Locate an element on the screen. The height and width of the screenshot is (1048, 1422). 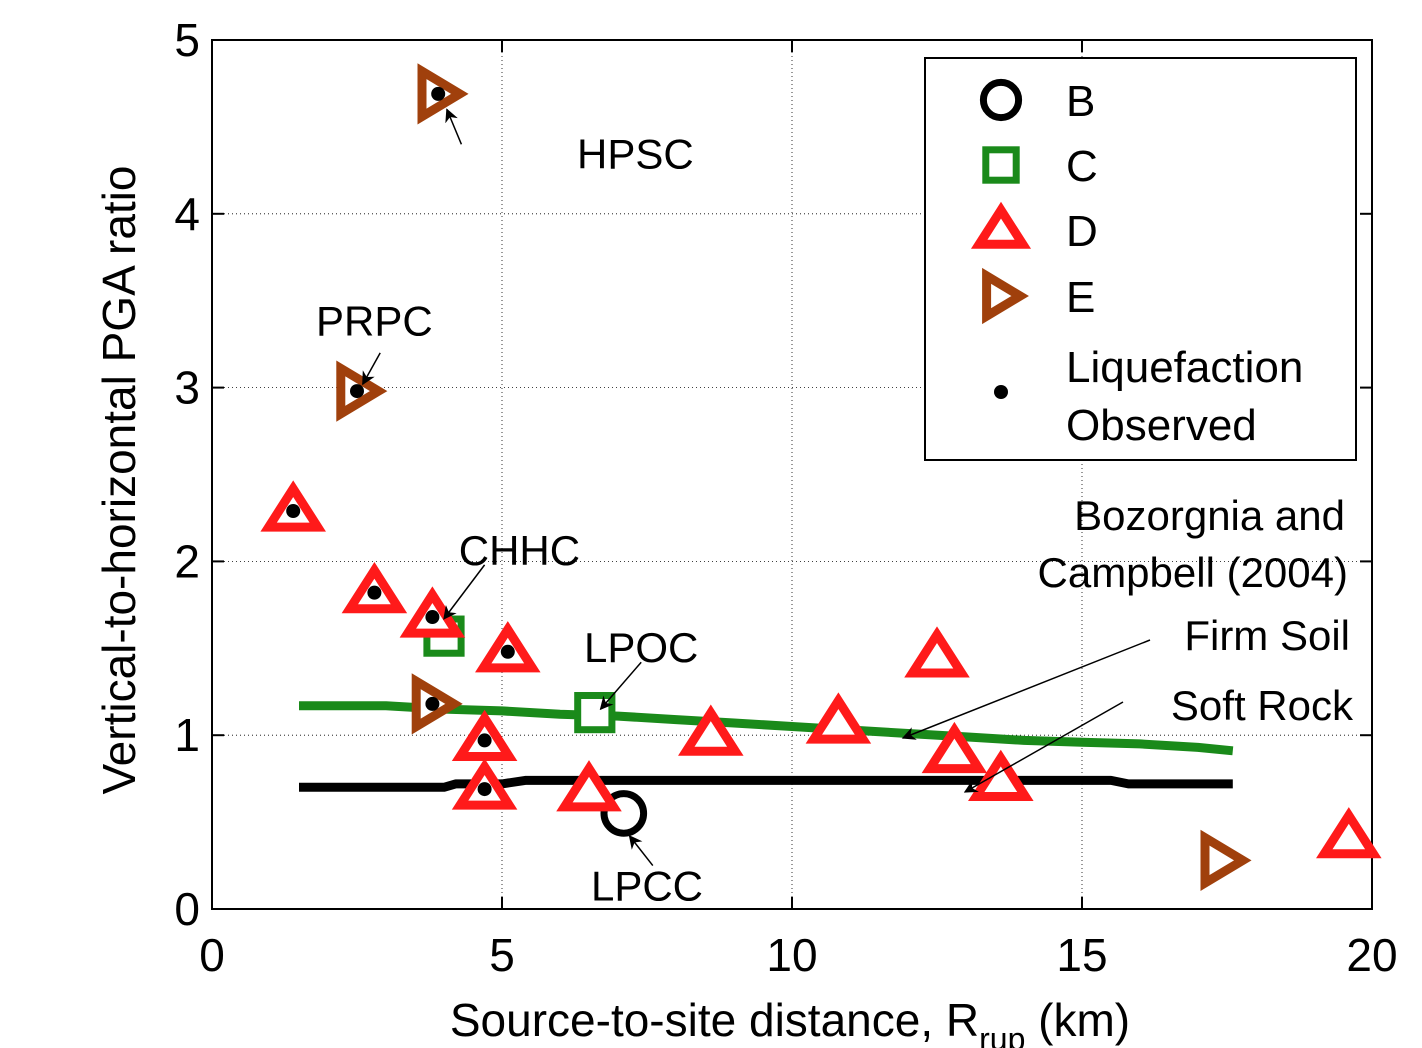
legend-marker-d is located at coordinates (1001, 225).